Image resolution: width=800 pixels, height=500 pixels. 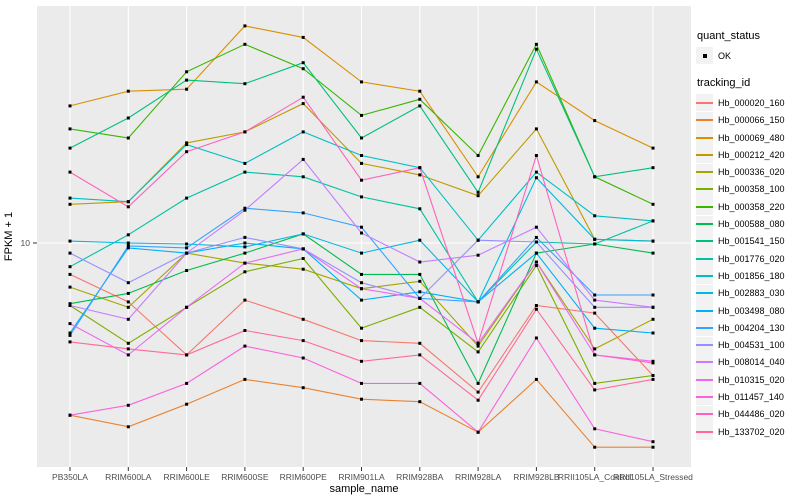 What do you see at coordinates (751, 379) in the screenshot?
I see `legend-item-label: Hb_010315_020` at bounding box center [751, 379].